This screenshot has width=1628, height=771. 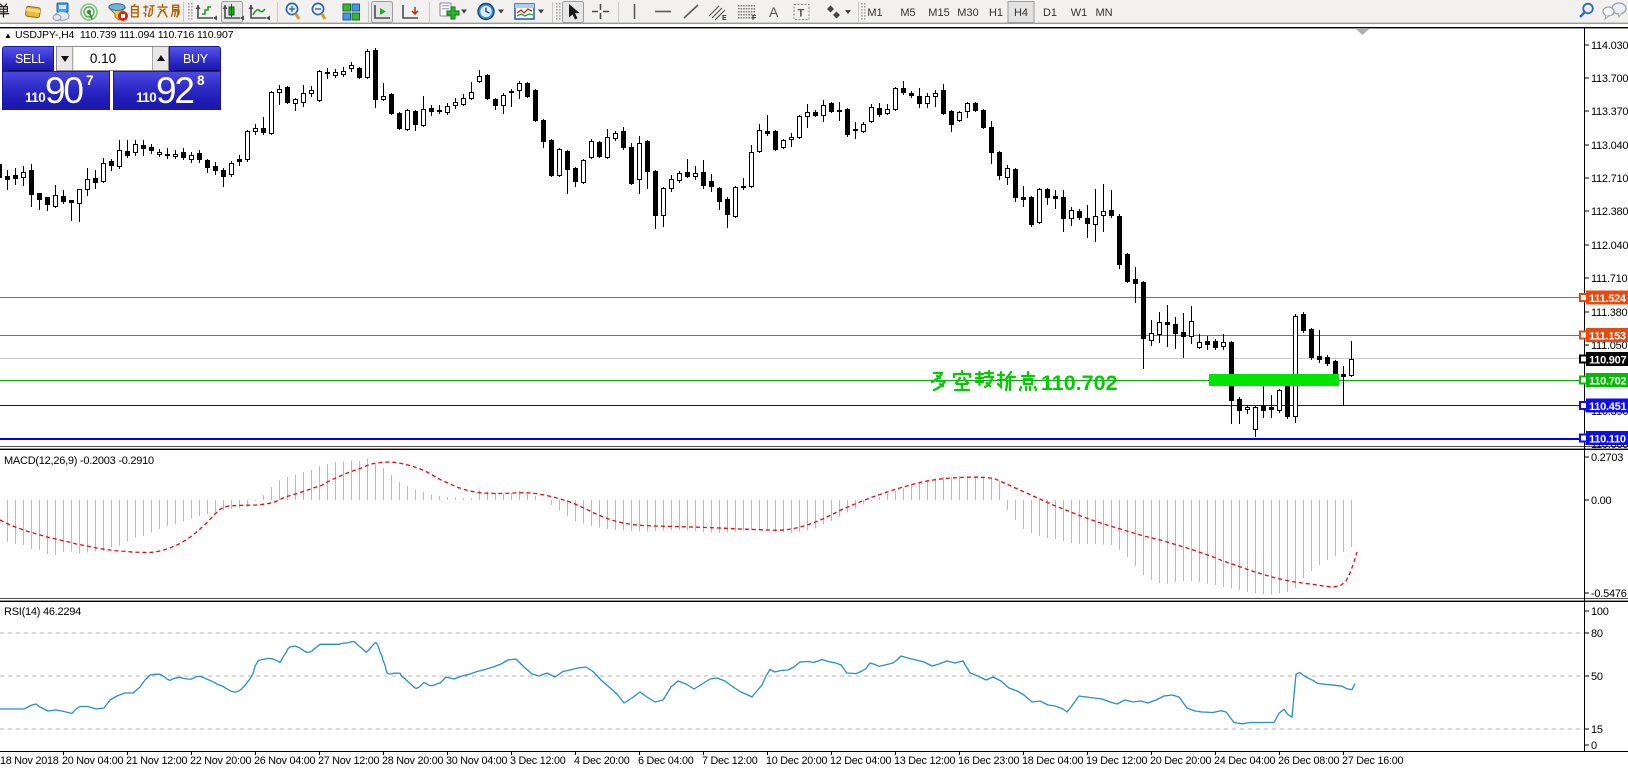 I want to click on svg-text: H1, so click(x=996, y=13).